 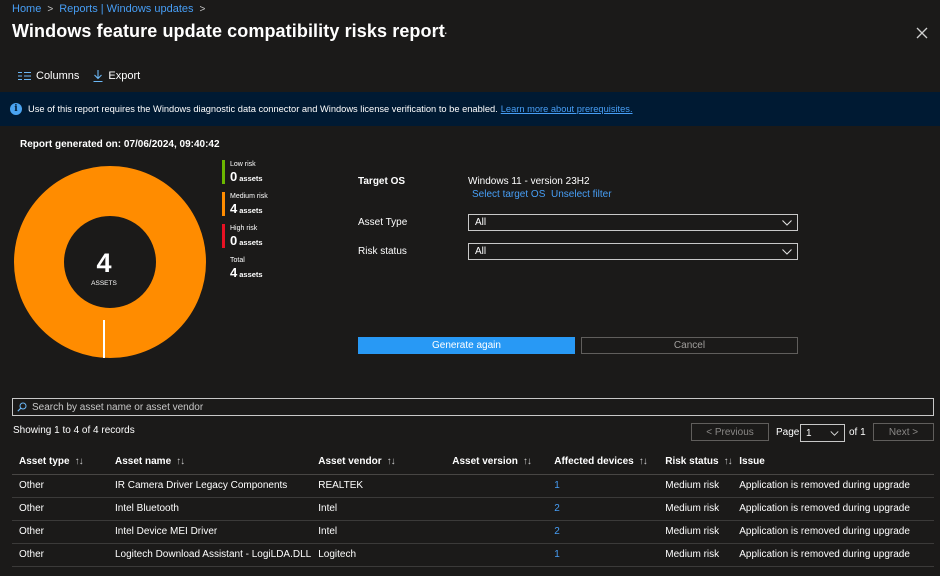 What do you see at coordinates (24, 76) in the screenshot?
I see `columns-icon` at bounding box center [24, 76].